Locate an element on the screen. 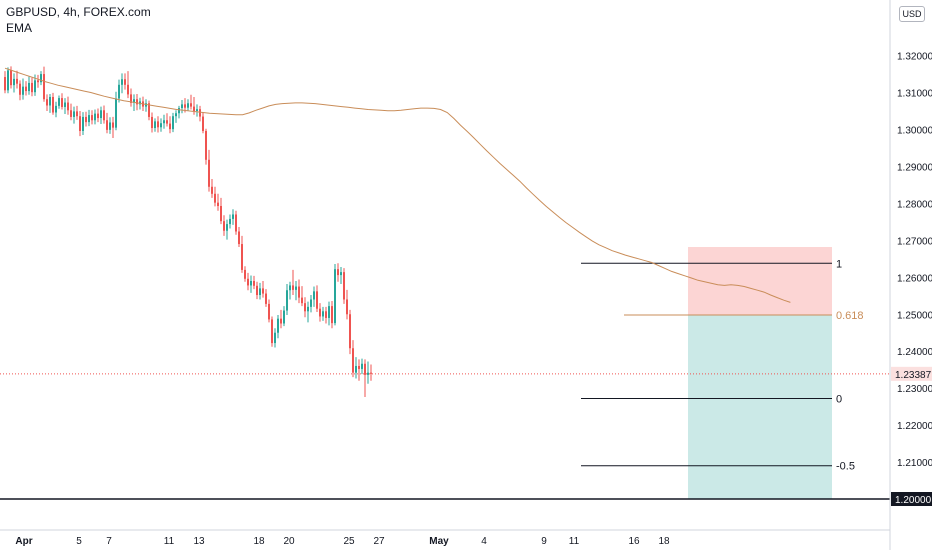  long-position-tool is located at coordinates (760, 373).